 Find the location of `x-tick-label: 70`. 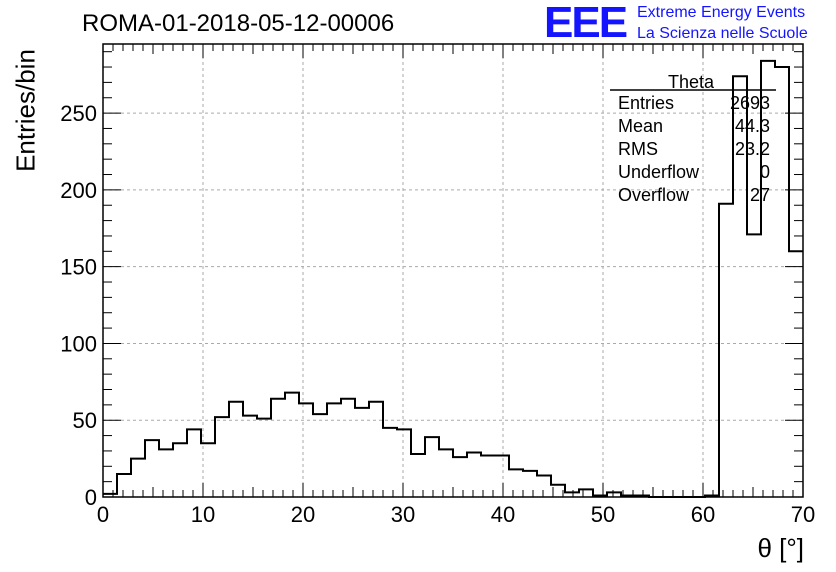

x-tick-label: 70 is located at coordinates (803, 514).